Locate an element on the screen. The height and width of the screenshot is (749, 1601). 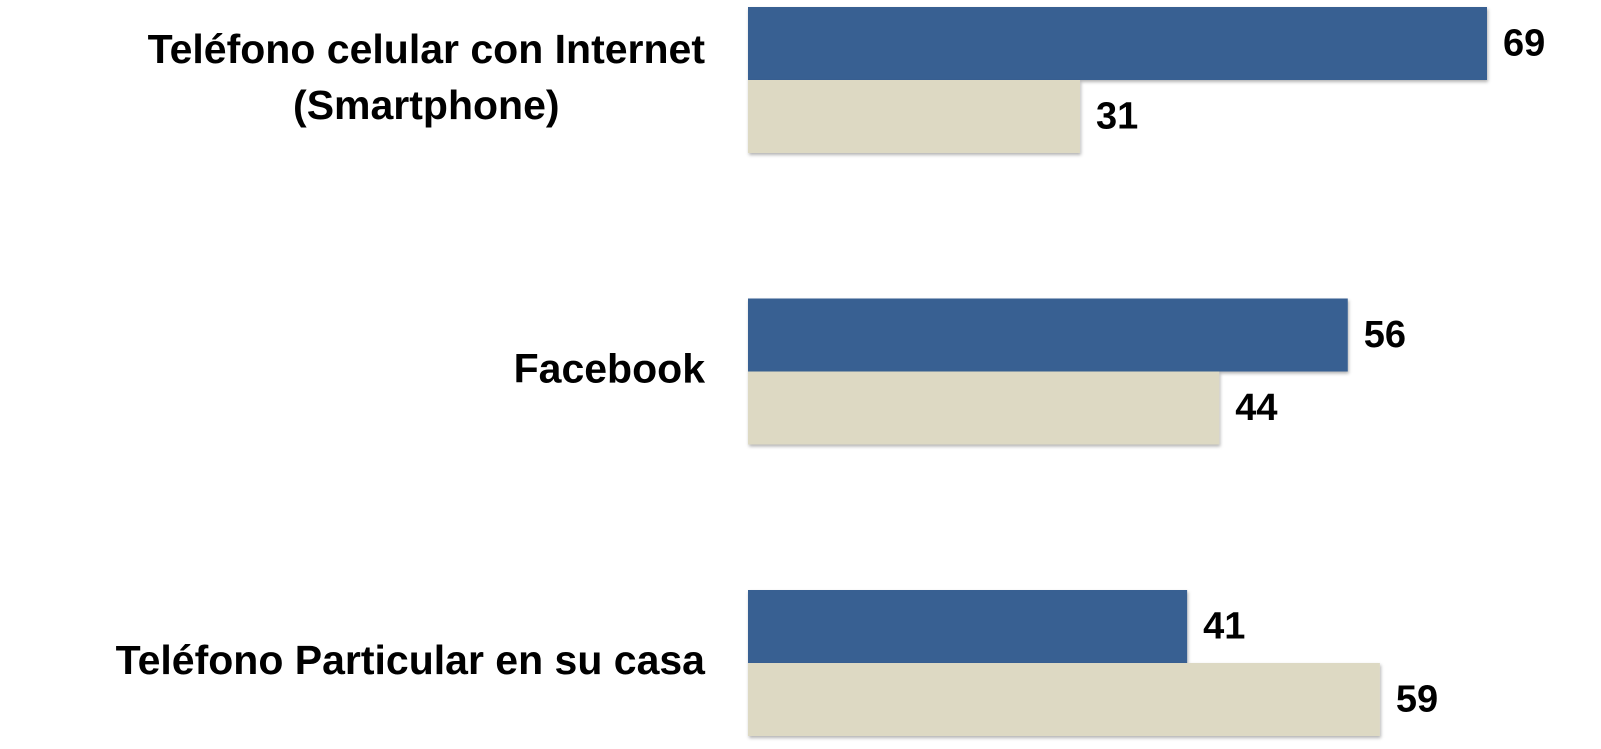
category-label: Teléfono Particular en su casa is located at coordinates (411, 660).